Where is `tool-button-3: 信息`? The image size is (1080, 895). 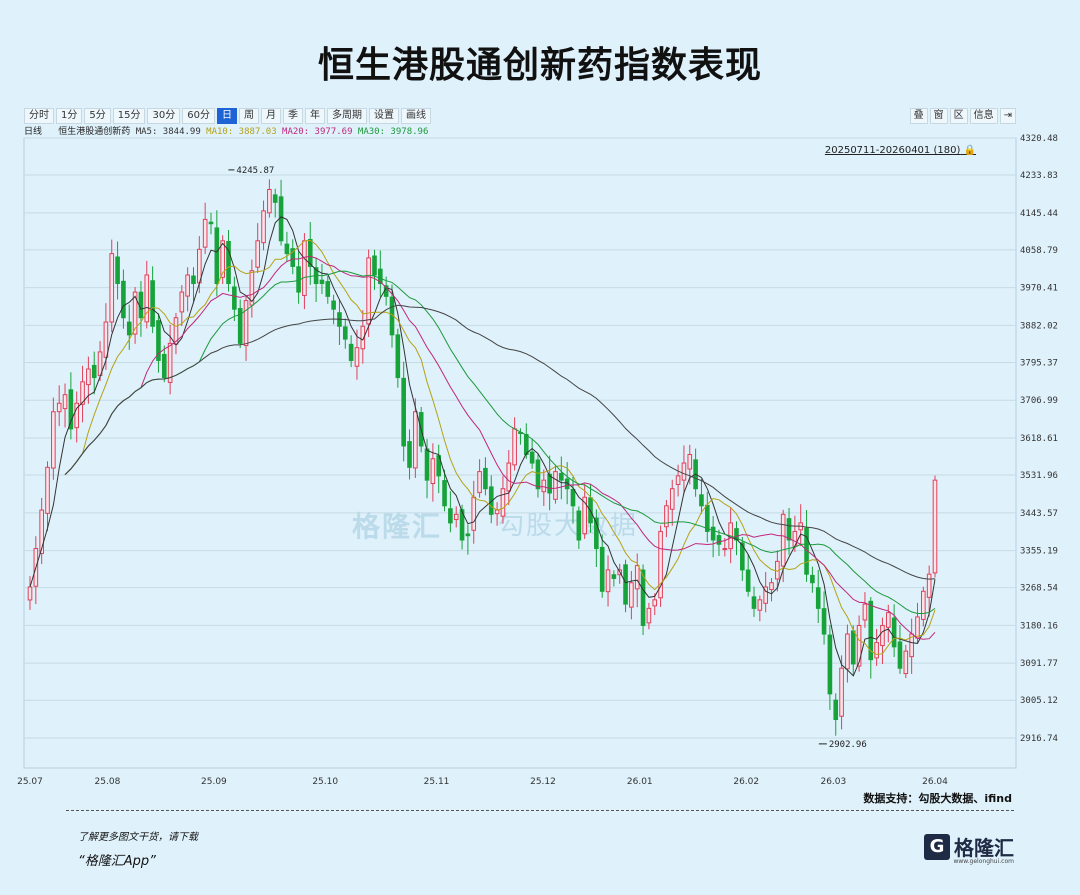 tool-button-3: 信息 is located at coordinates (983, 116).